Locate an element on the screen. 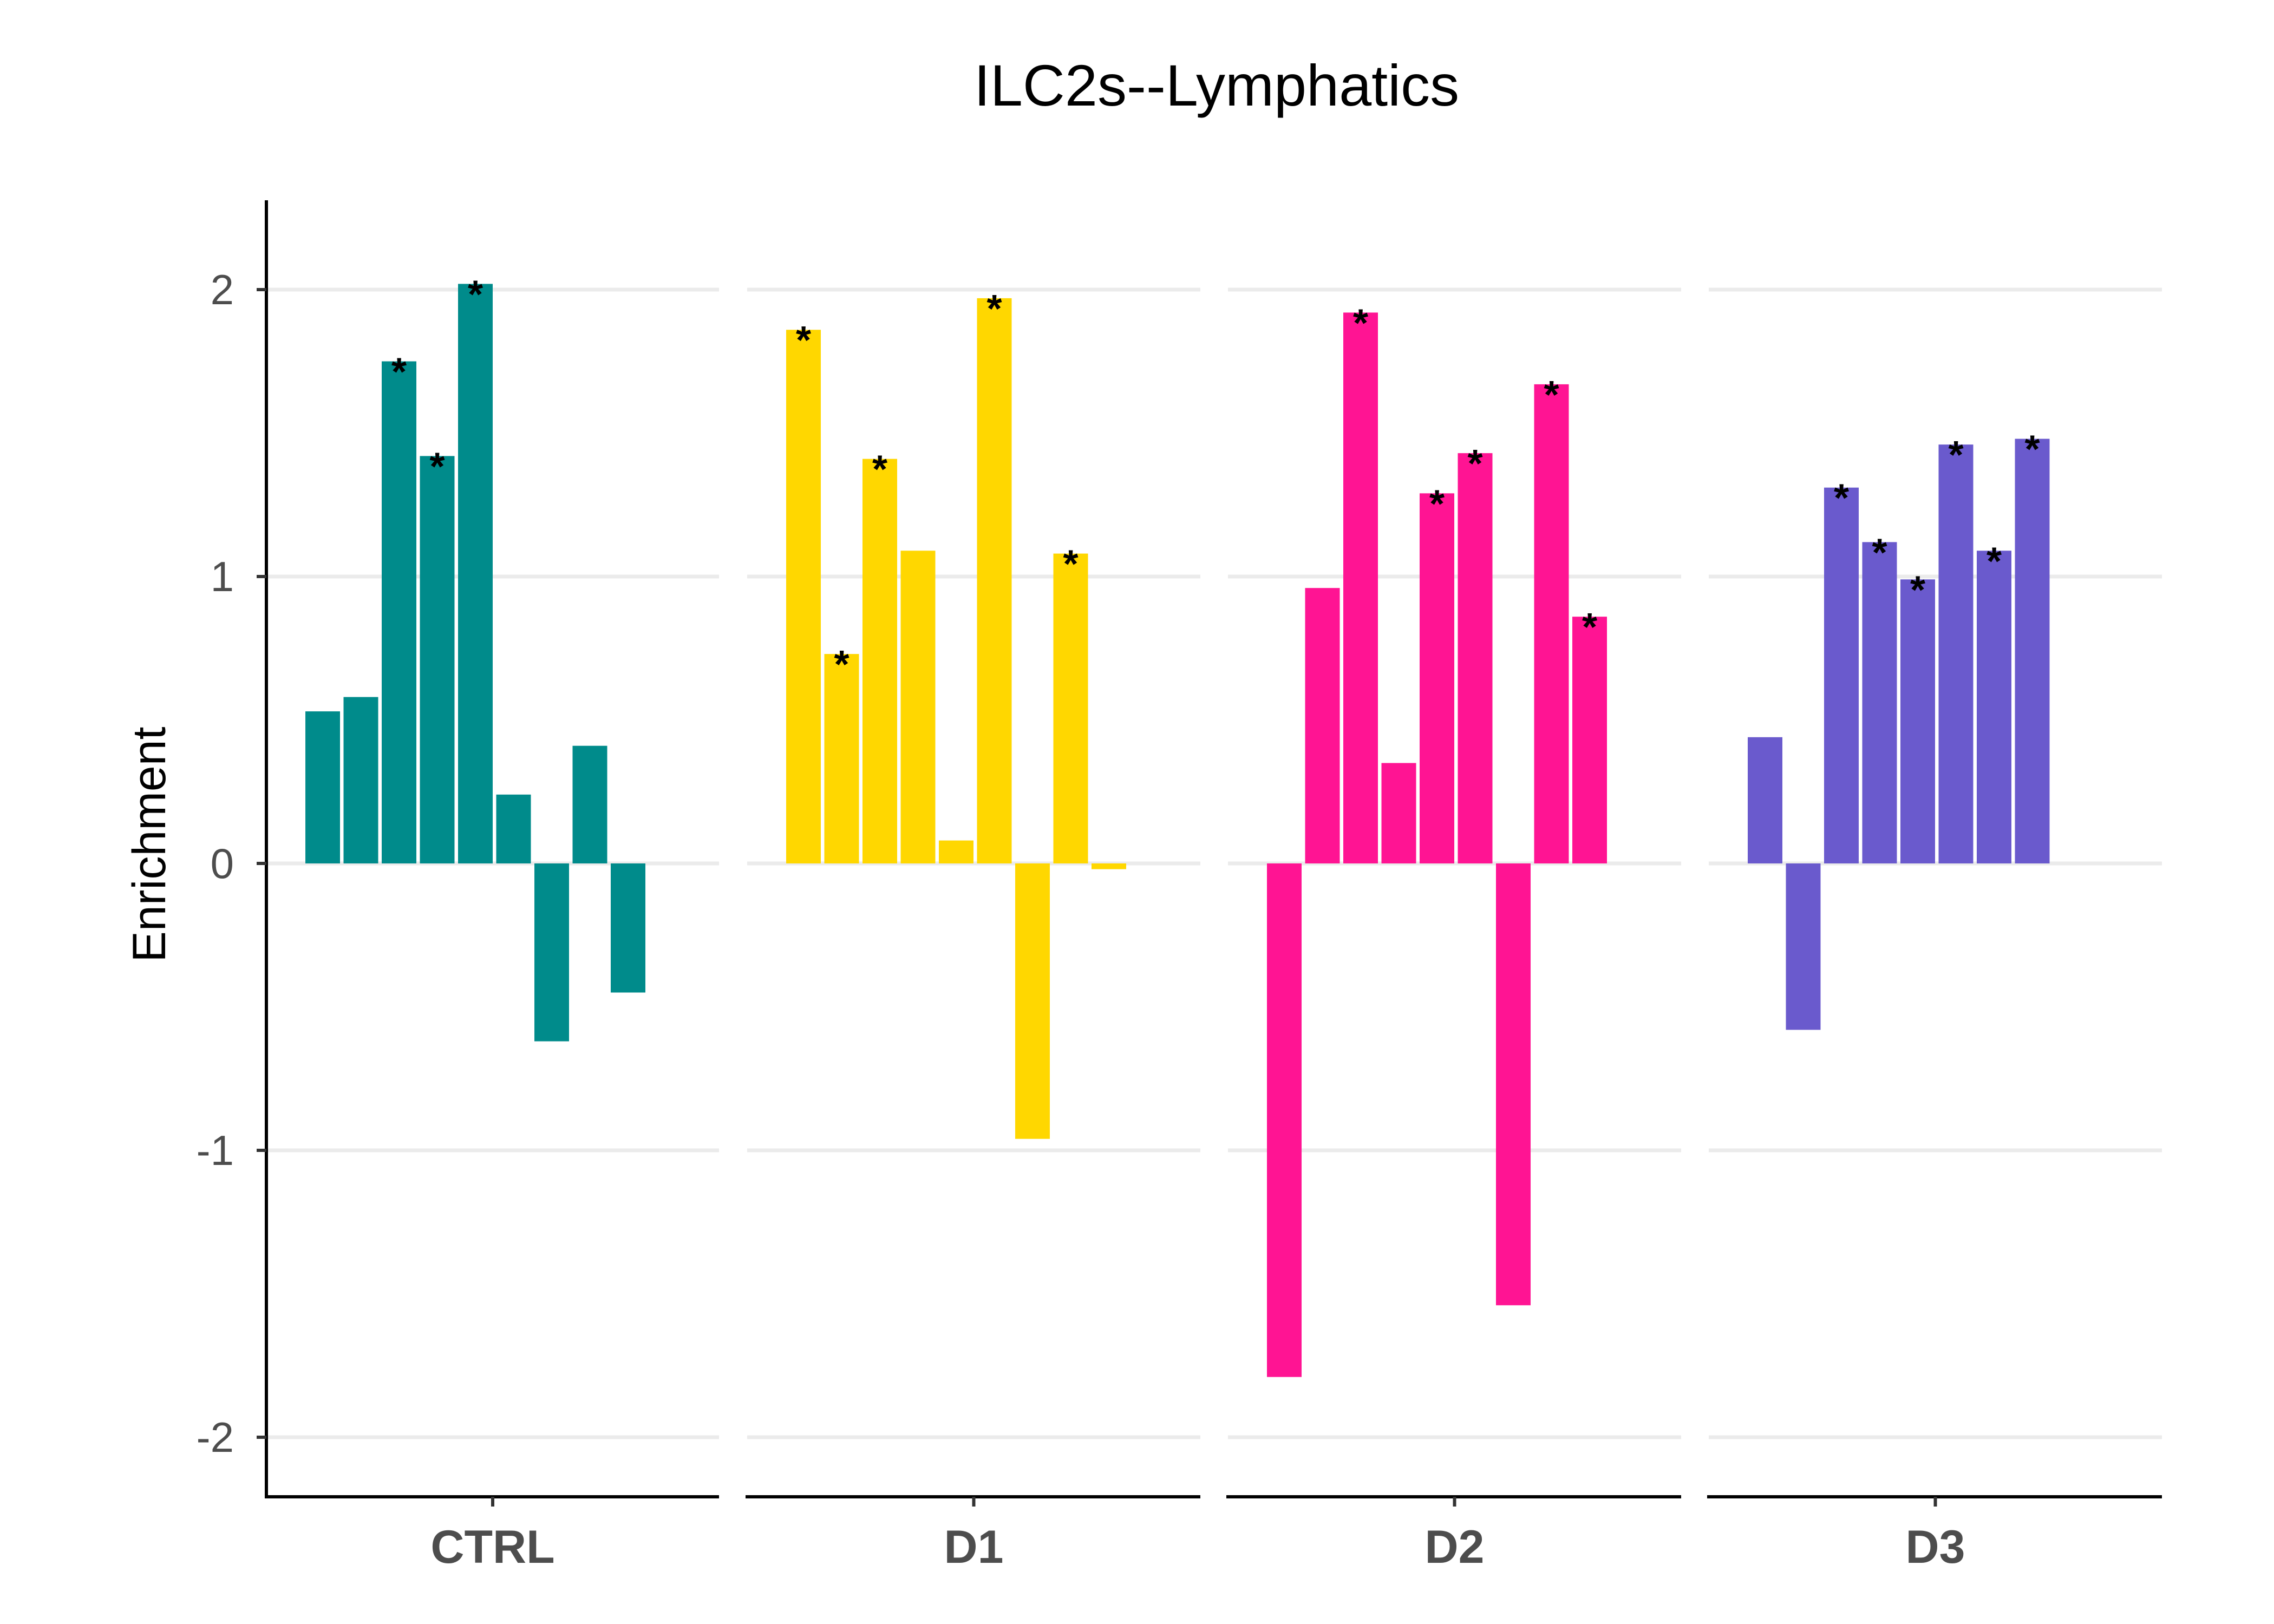 The height and width of the screenshot is (1624, 2274). y-tick-label: -1 is located at coordinates (216, 1150).